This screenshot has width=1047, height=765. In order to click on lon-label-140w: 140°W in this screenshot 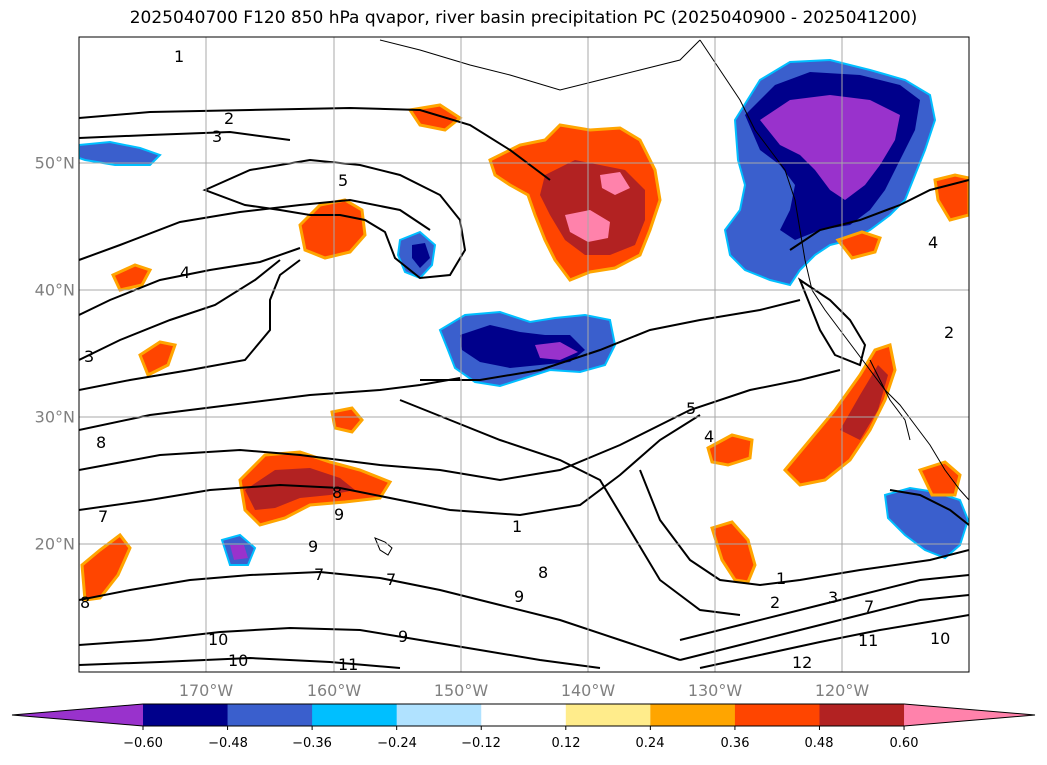, I will do `click(588, 690)`.